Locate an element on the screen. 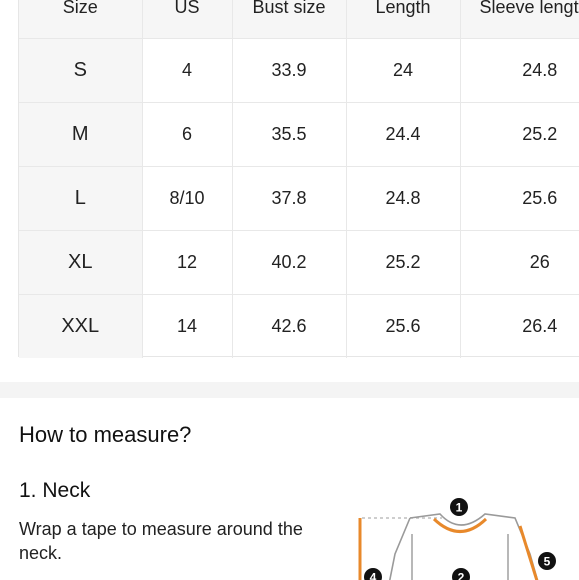  bust-cell: 37.8 is located at coordinates (289, 198).